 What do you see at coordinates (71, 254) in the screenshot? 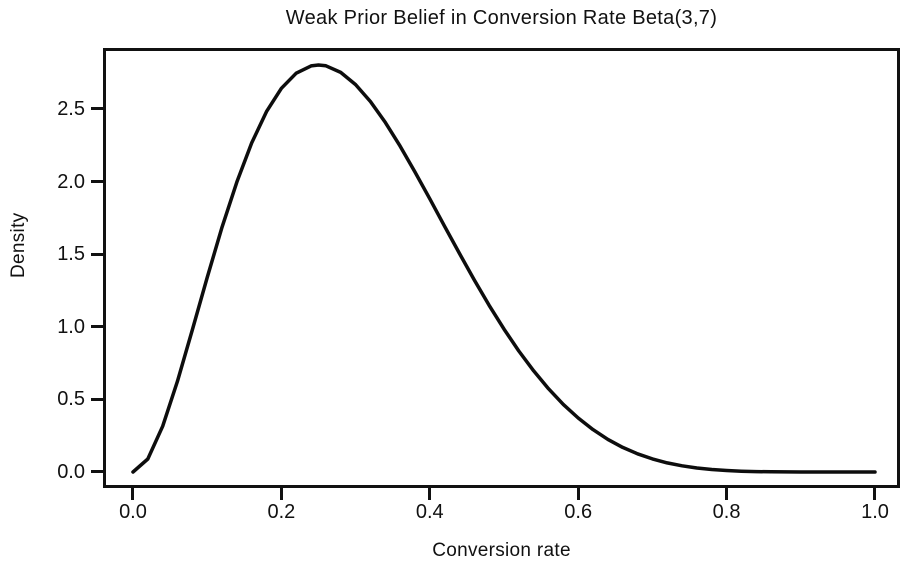
I see `y-tick-label: 1.5` at bounding box center [71, 254].